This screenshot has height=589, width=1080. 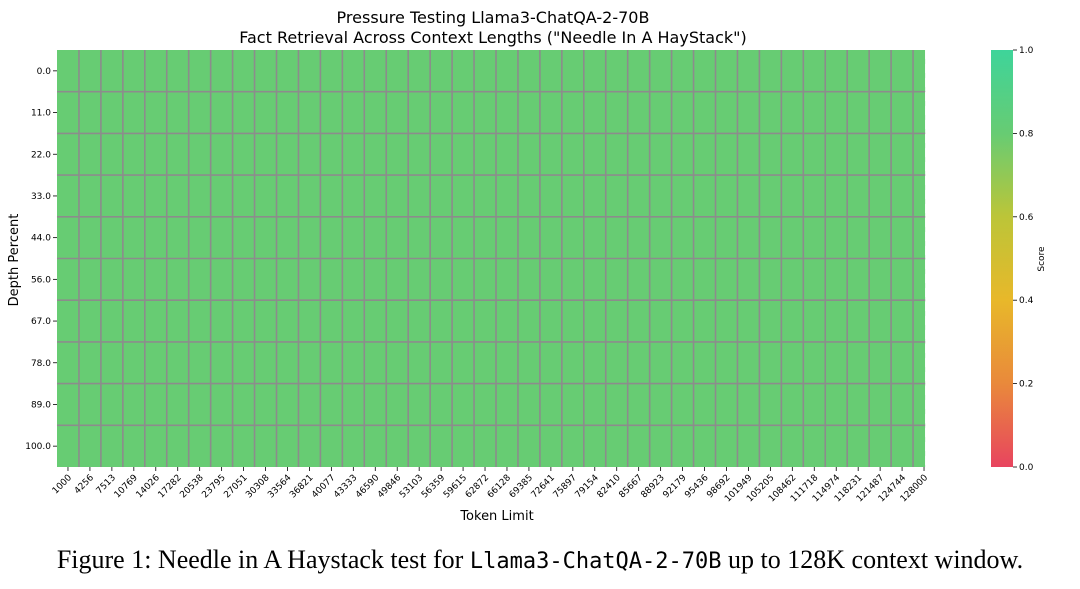 I want to click on x-axis-label: Token Limit, so click(x=496, y=516).